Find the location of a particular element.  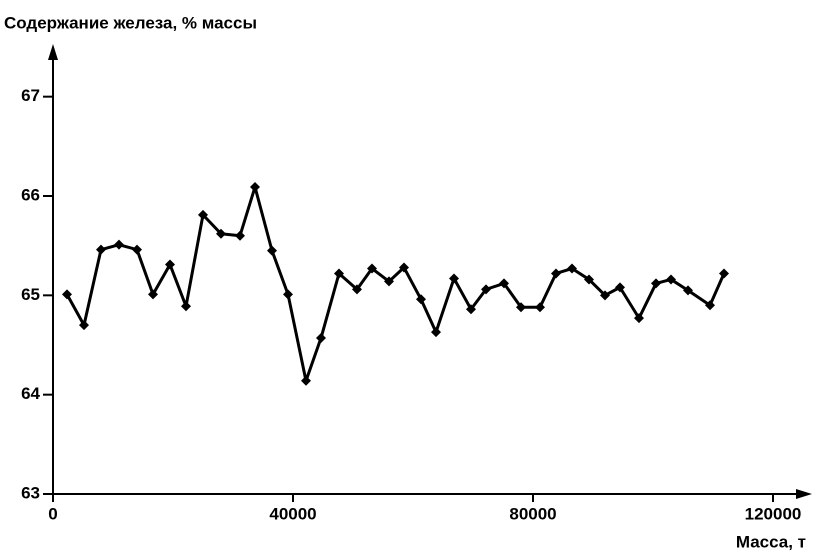

x-tick-label: 120000 is located at coordinates (773, 513).